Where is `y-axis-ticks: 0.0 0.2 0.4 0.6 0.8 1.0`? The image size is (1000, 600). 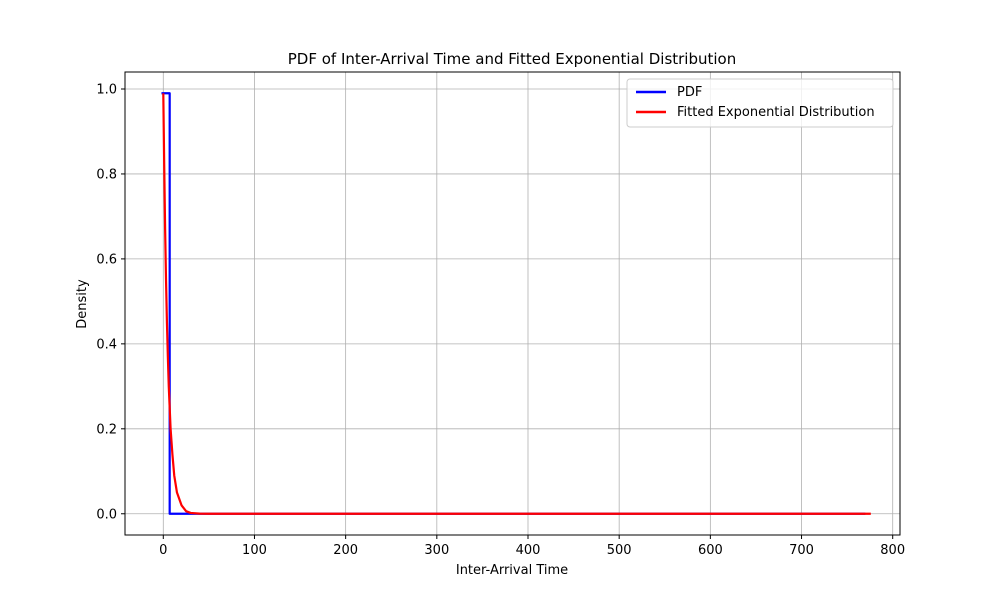
y-axis-ticks: 0.0 0.2 0.4 0.6 0.8 1.0 is located at coordinates (110, 302).